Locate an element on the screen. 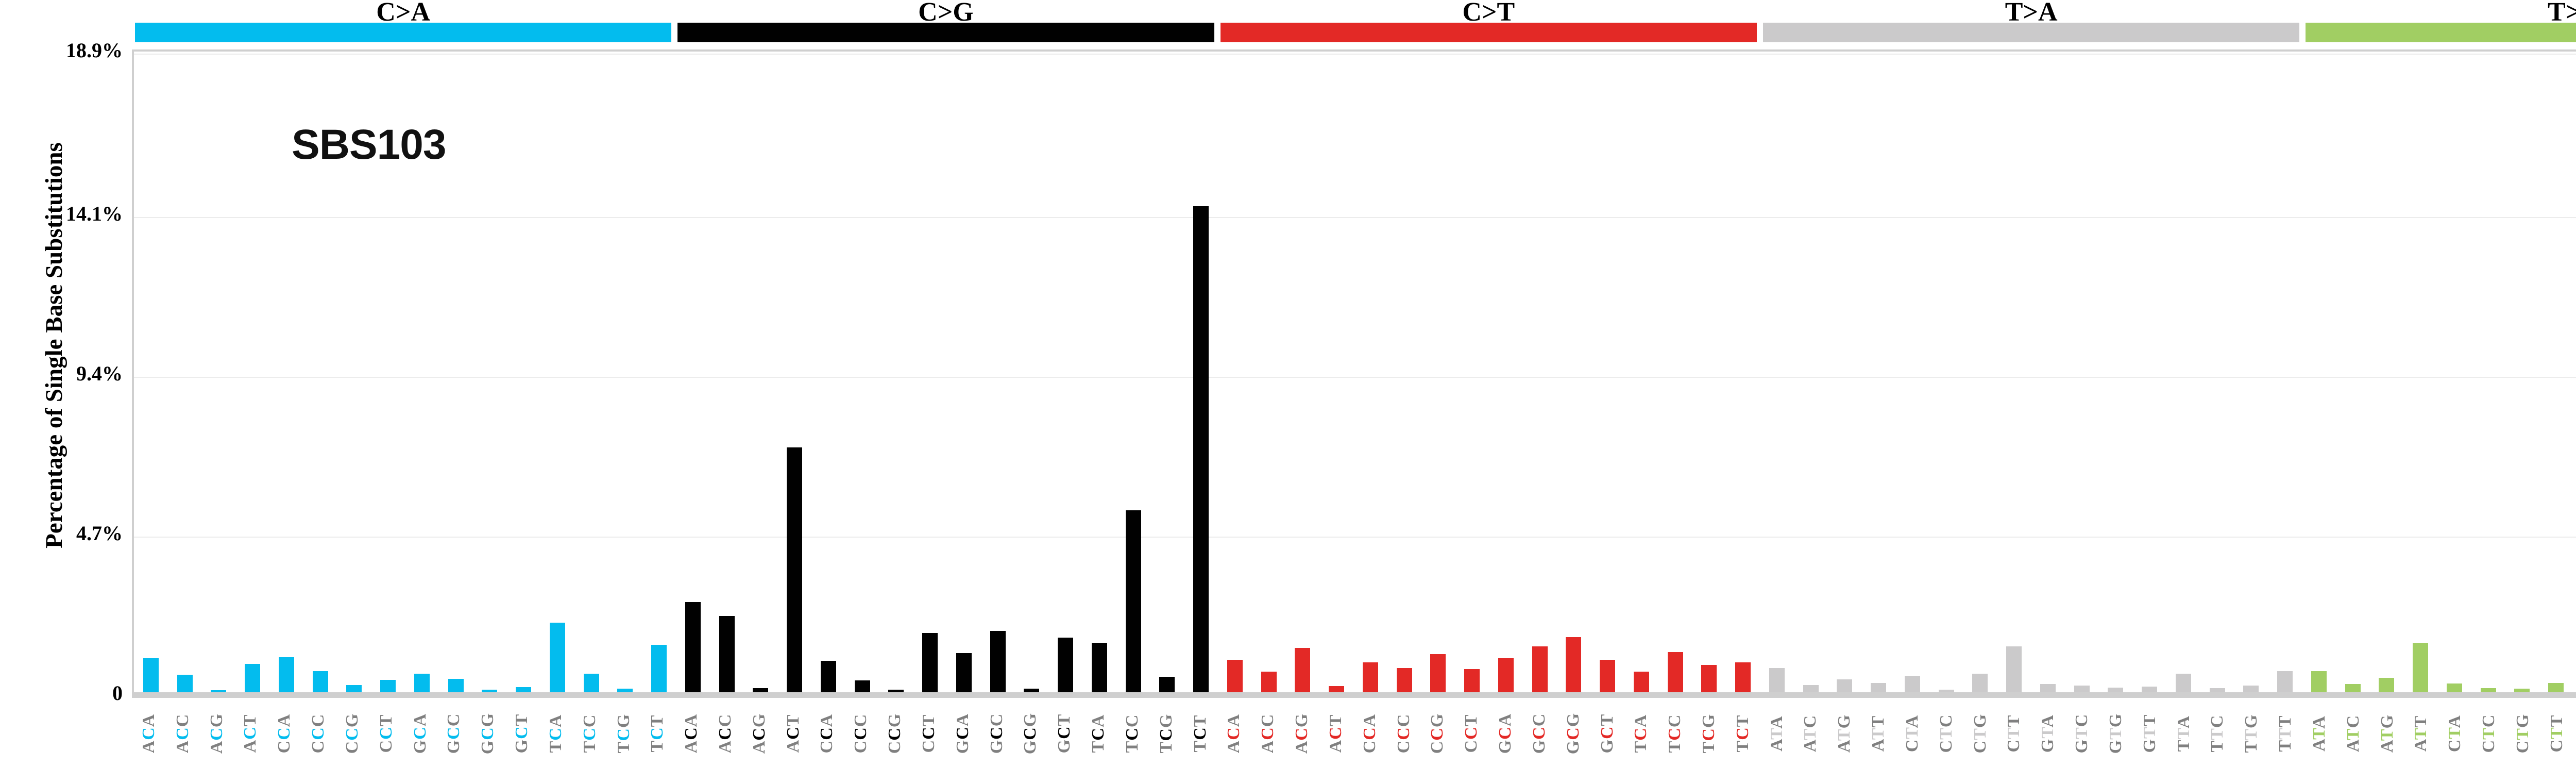 The image size is (2576, 767). bar-C-to-A-TCT is located at coordinates (659, 668).